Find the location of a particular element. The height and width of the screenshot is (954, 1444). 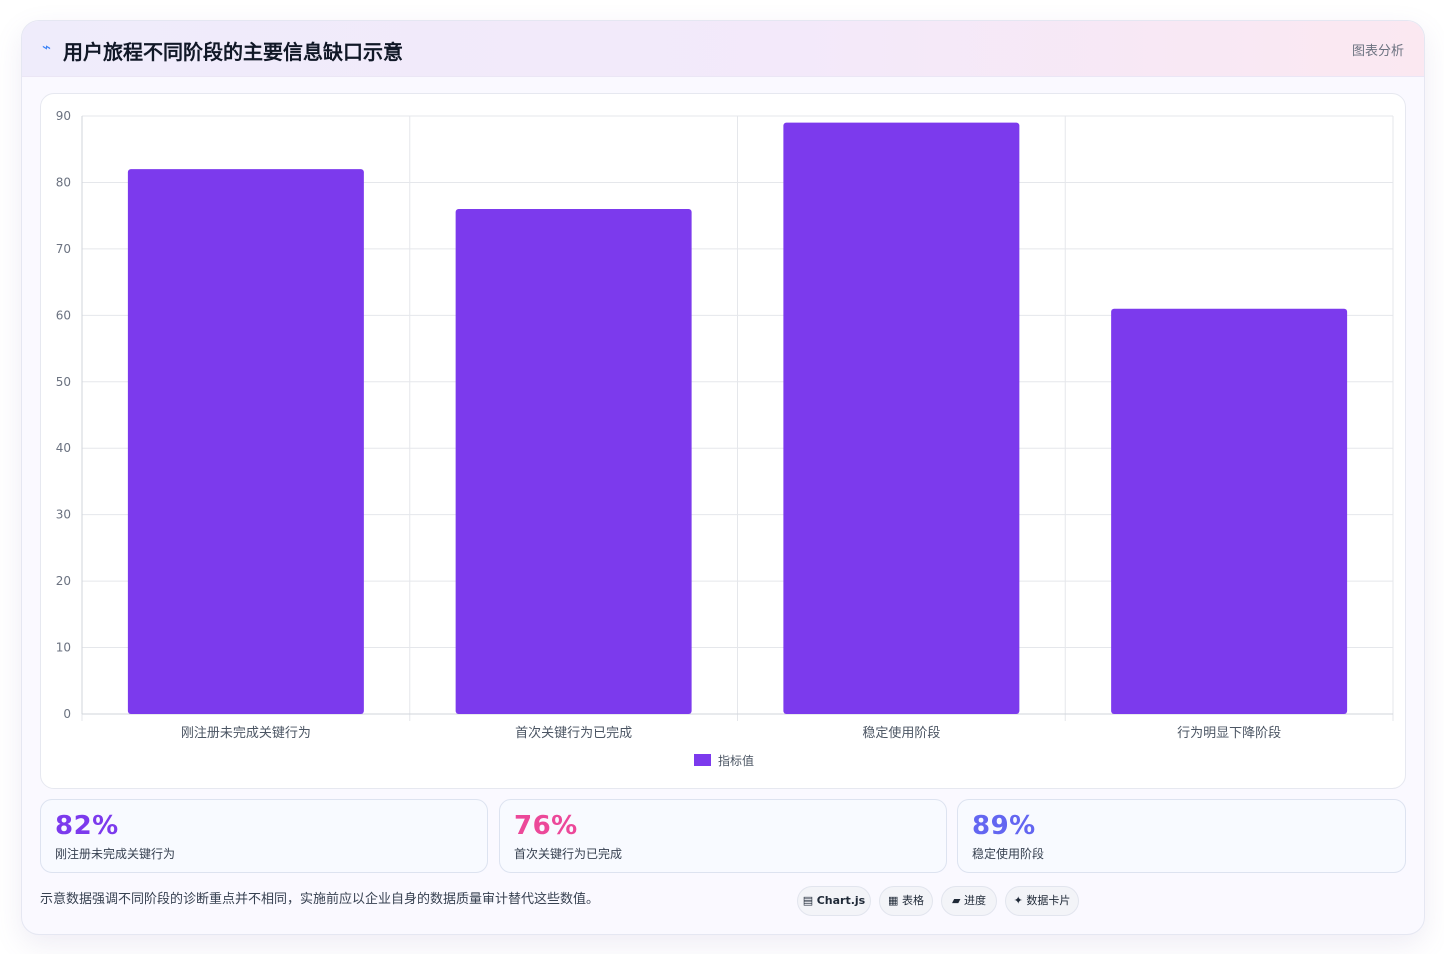

x-tick-label: 行为明显下降阶段 is located at coordinates (1229, 733).